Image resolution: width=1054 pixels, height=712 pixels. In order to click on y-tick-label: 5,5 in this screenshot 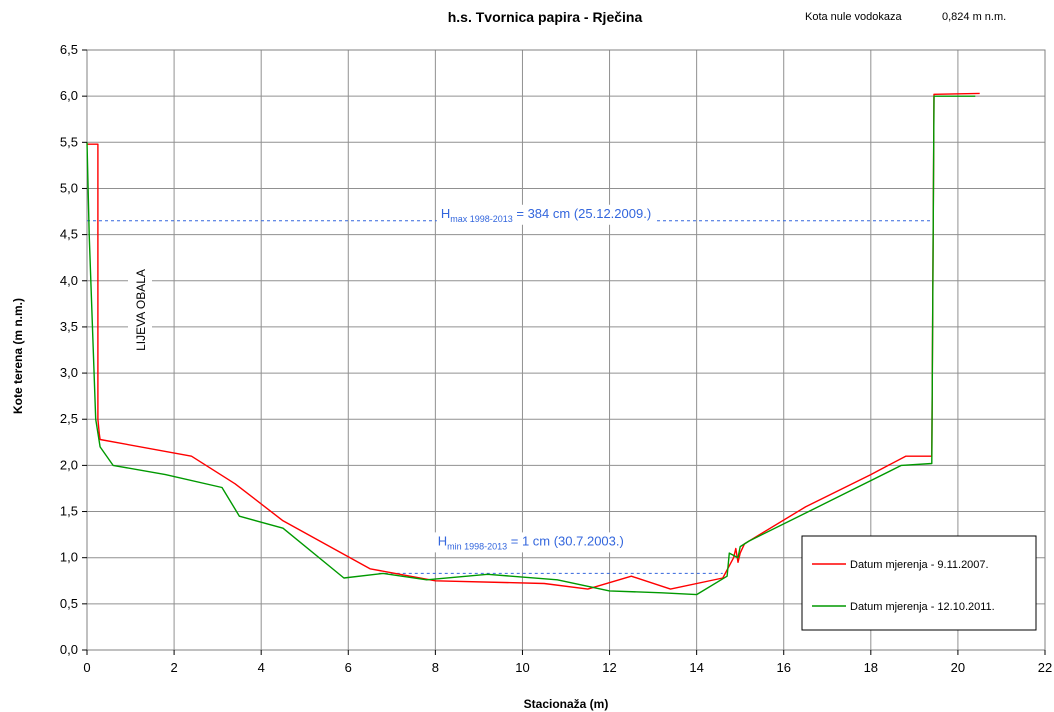, I will do `click(69, 141)`.